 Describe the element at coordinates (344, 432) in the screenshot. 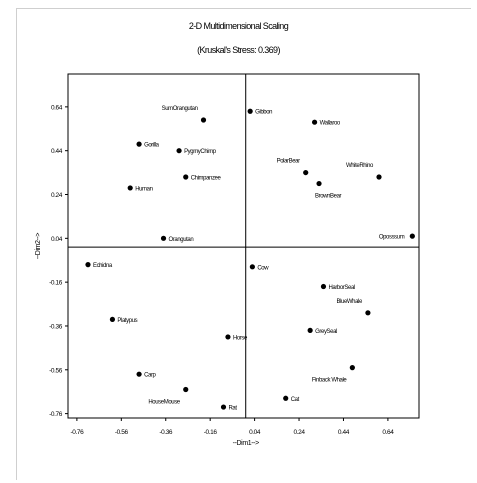

I see `x-tick-label: 0.44` at that location.